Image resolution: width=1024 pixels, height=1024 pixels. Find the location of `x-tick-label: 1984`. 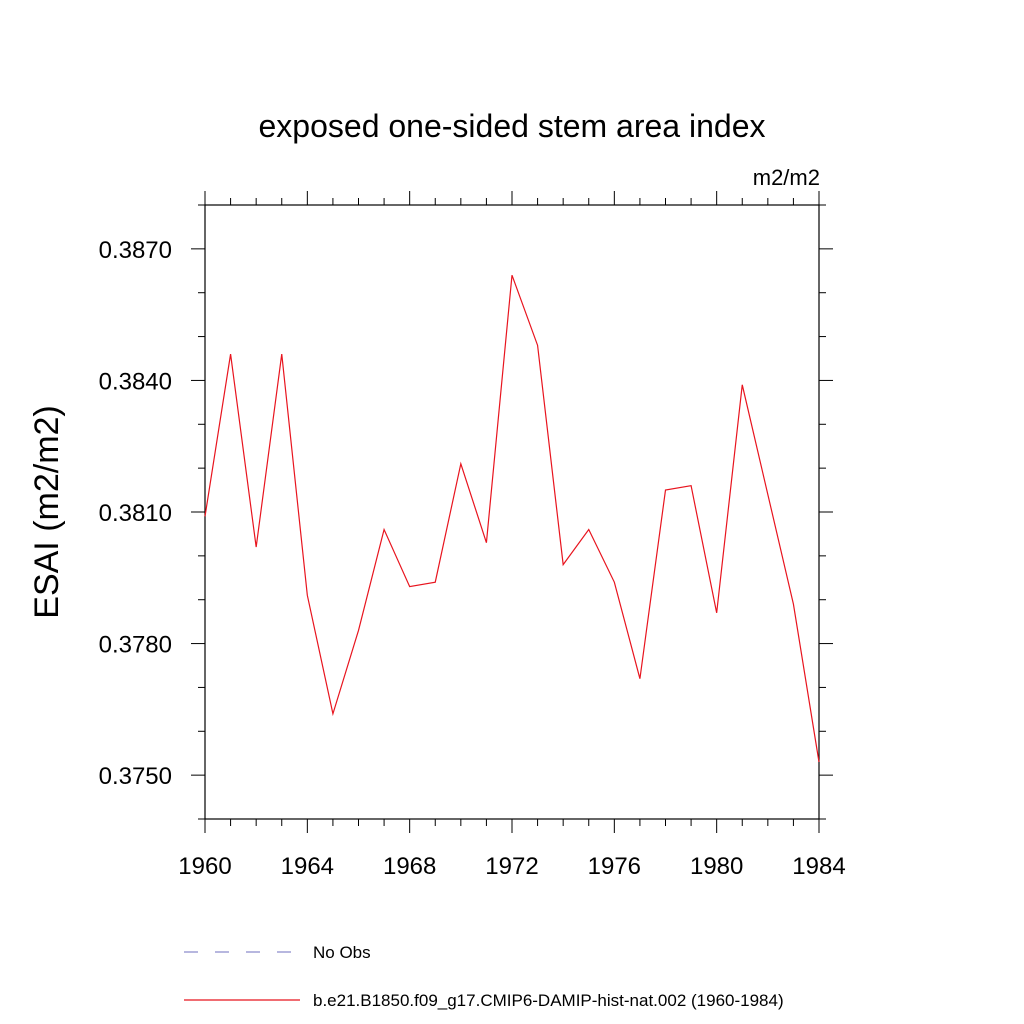

x-tick-label: 1984 is located at coordinates (818, 866).